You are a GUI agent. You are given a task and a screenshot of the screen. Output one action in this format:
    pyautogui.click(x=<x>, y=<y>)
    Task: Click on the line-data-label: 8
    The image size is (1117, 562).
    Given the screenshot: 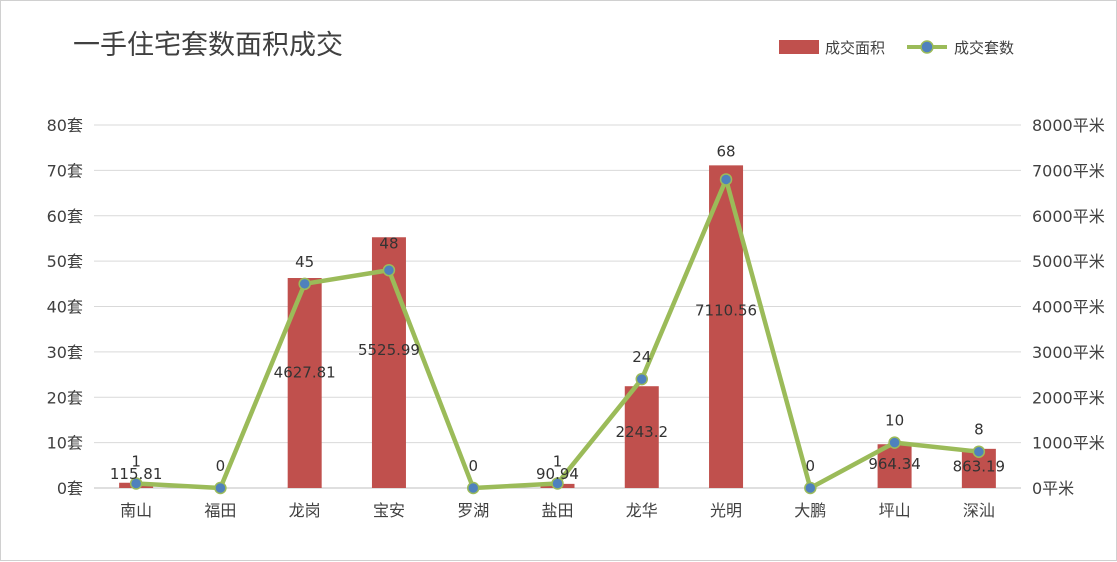 What is the action you would take?
    pyautogui.click(x=979, y=430)
    